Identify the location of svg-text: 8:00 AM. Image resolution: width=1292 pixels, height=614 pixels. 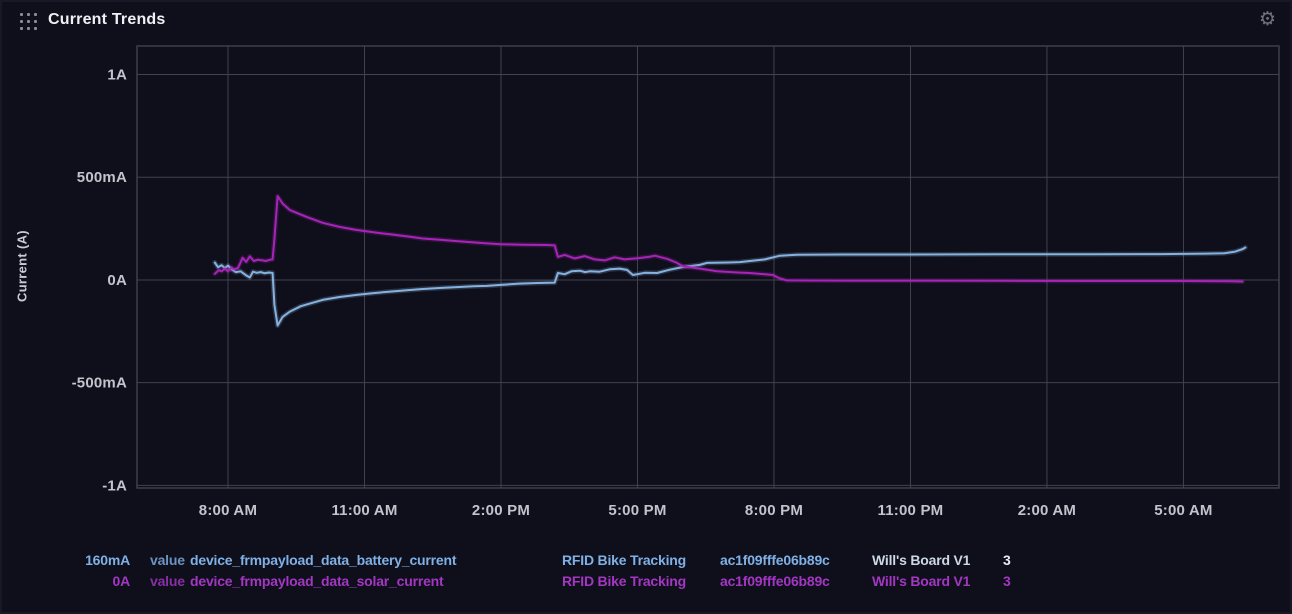
(228, 510).